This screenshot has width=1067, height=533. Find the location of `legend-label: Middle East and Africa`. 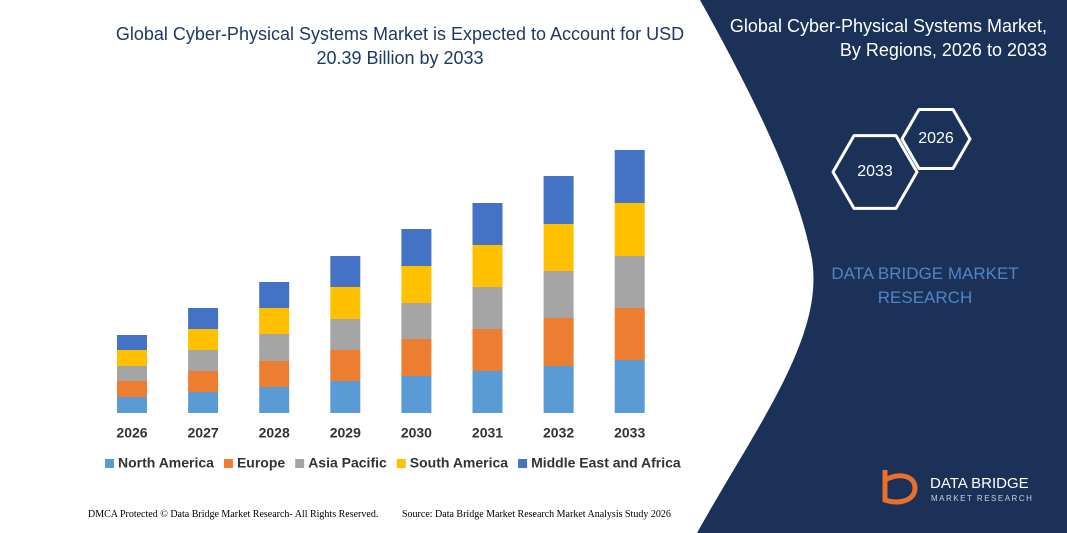

legend-label: Middle East and Africa is located at coordinates (606, 463).